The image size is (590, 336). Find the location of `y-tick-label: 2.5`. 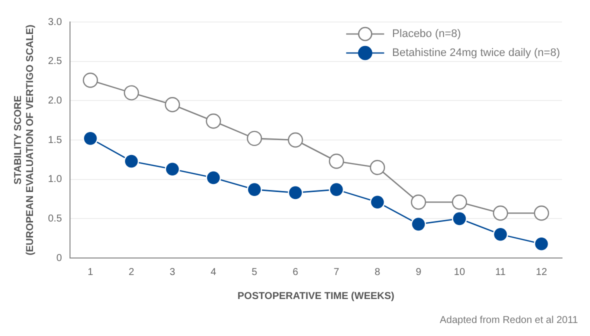

y-tick-label: 2.5 is located at coordinates (55, 62).